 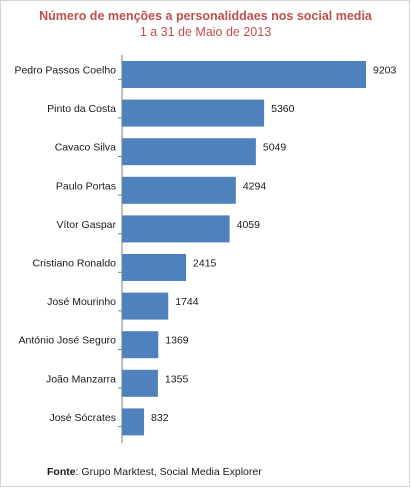 I want to click on data-label: 832, so click(x=160, y=418).